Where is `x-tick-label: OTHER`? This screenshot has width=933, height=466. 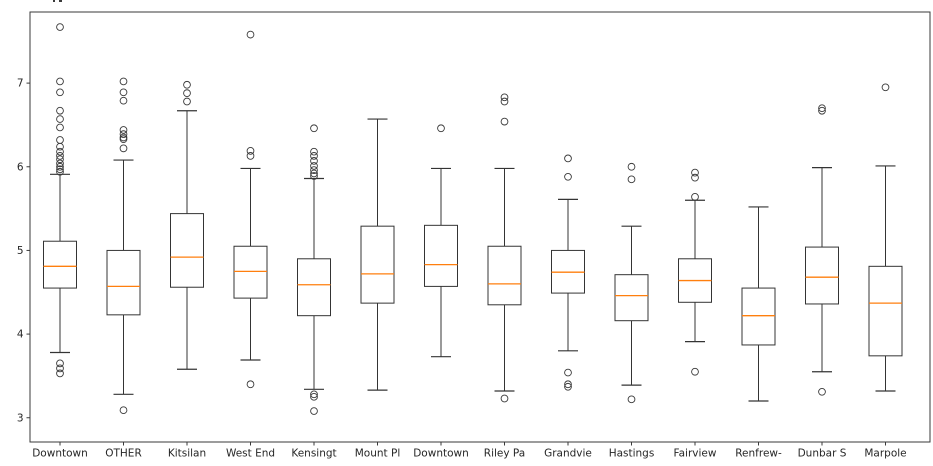 x-tick-label: OTHER is located at coordinates (123, 454).